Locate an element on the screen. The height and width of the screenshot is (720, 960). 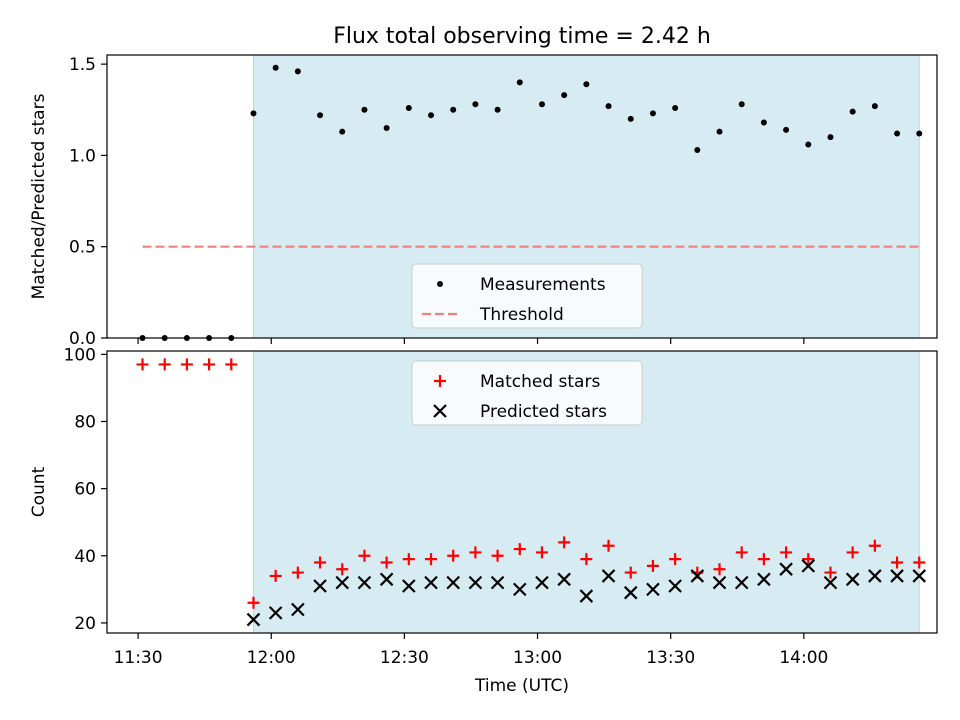
y-tick-label: 1.5 is located at coordinates (82, 65).